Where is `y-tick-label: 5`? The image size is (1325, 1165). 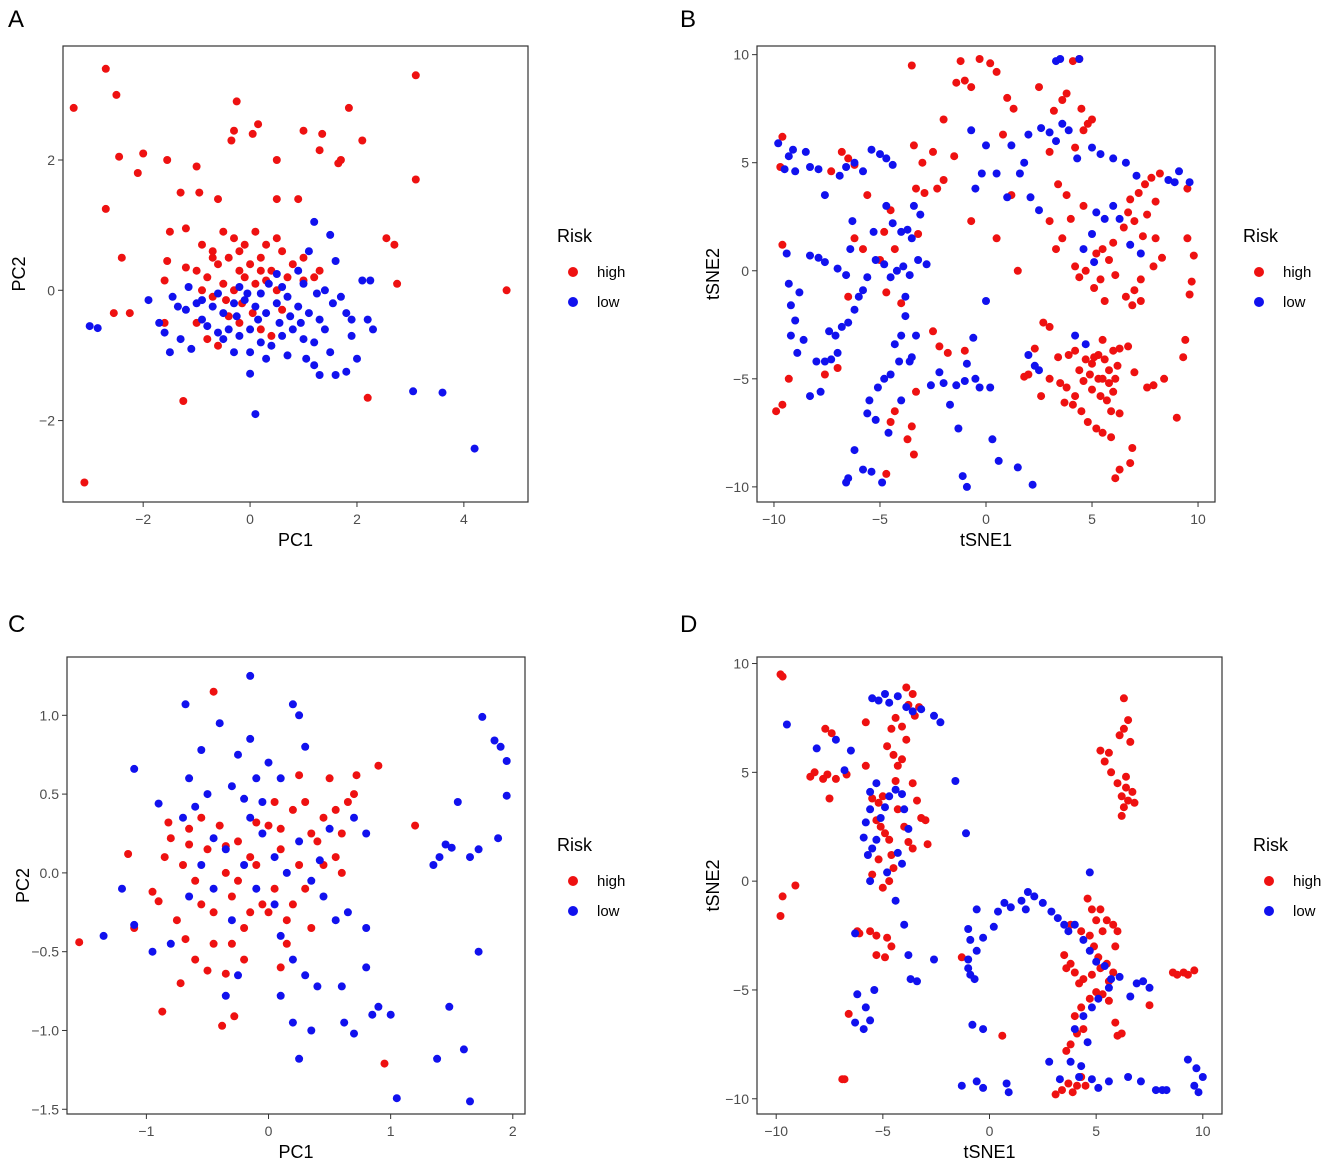 y-tick-label: 5 is located at coordinates (745, 772).